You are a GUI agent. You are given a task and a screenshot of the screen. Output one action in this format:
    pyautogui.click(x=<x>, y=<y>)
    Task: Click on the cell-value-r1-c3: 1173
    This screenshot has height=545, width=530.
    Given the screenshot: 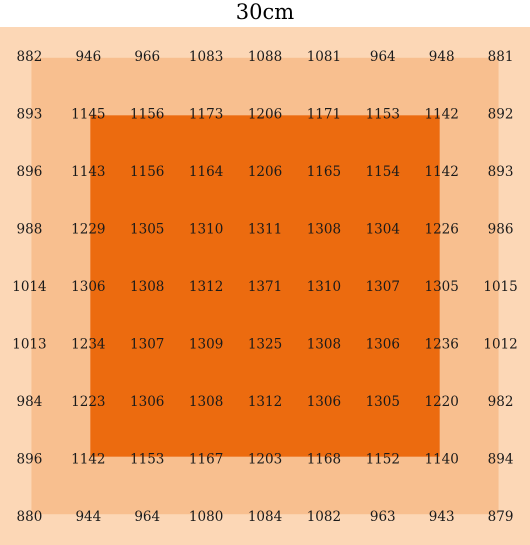 What is the action you would take?
    pyautogui.click(x=206, y=114)
    